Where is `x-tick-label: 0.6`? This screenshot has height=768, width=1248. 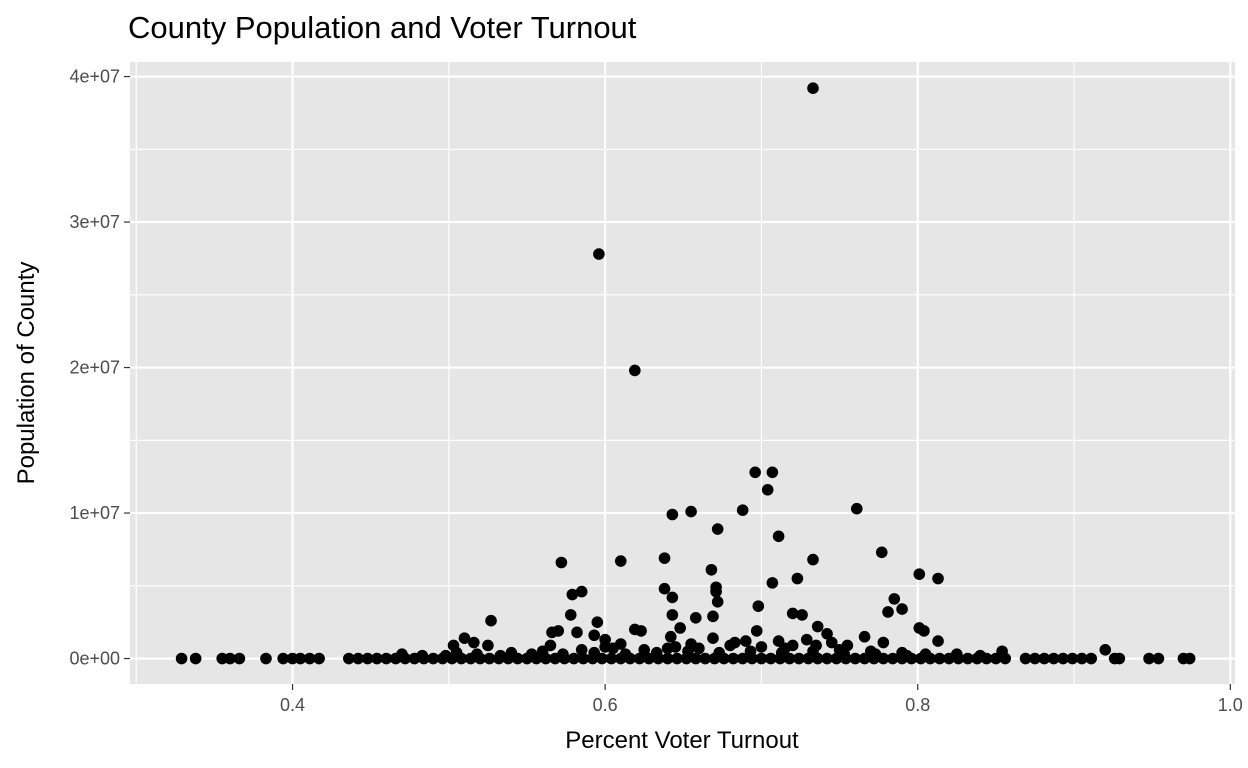 x-tick-label: 0.6 is located at coordinates (605, 705).